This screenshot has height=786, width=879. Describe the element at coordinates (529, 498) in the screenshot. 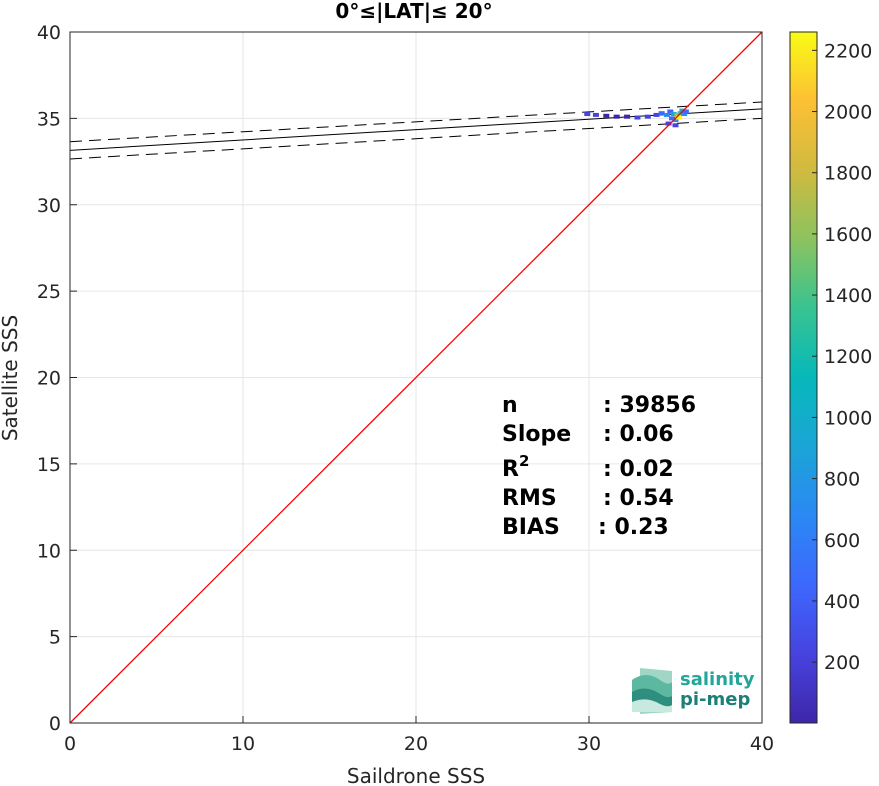

I see `stat-rms-label: RMS` at that location.